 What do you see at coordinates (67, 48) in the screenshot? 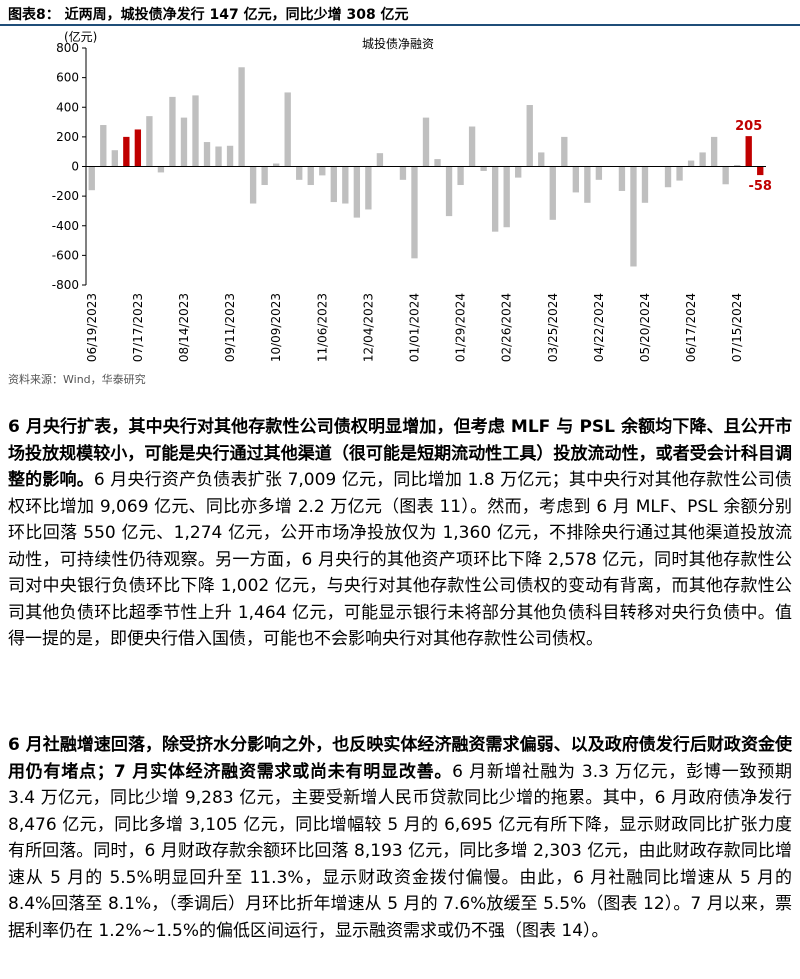
I see `y-tick-label: 800` at bounding box center [67, 48].